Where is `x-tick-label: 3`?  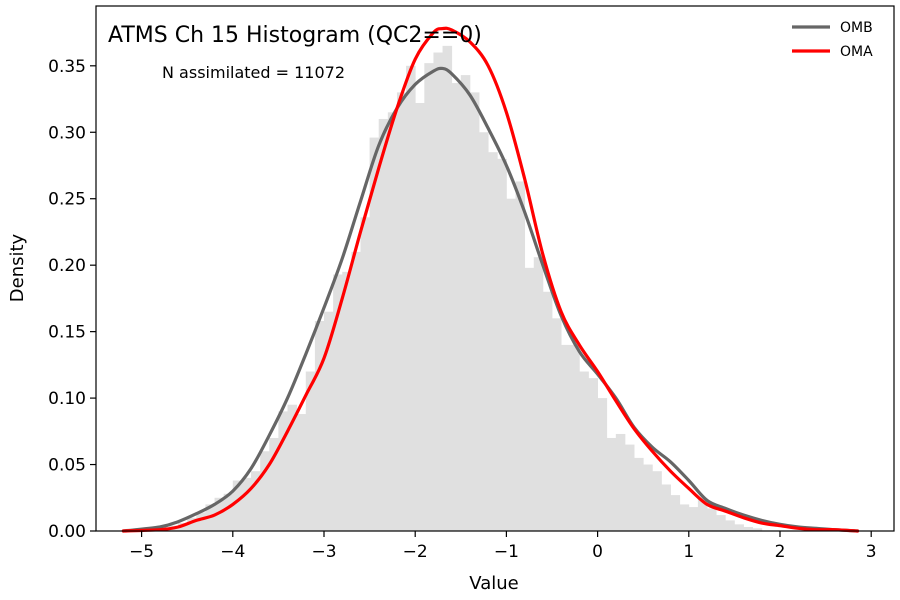 x-tick-label: 3 is located at coordinates (871, 552).